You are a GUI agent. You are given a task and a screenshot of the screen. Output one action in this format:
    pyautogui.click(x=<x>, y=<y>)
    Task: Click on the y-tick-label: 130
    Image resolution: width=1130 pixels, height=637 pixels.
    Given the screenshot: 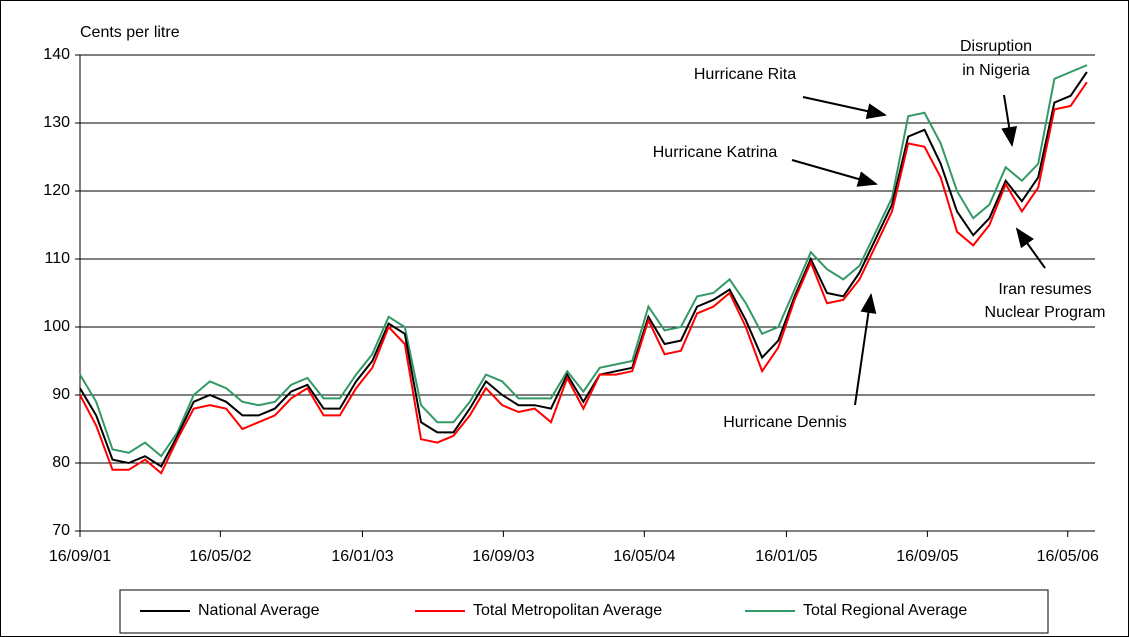 What is the action you would take?
    pyautogui.click(x=56, y=122)
    